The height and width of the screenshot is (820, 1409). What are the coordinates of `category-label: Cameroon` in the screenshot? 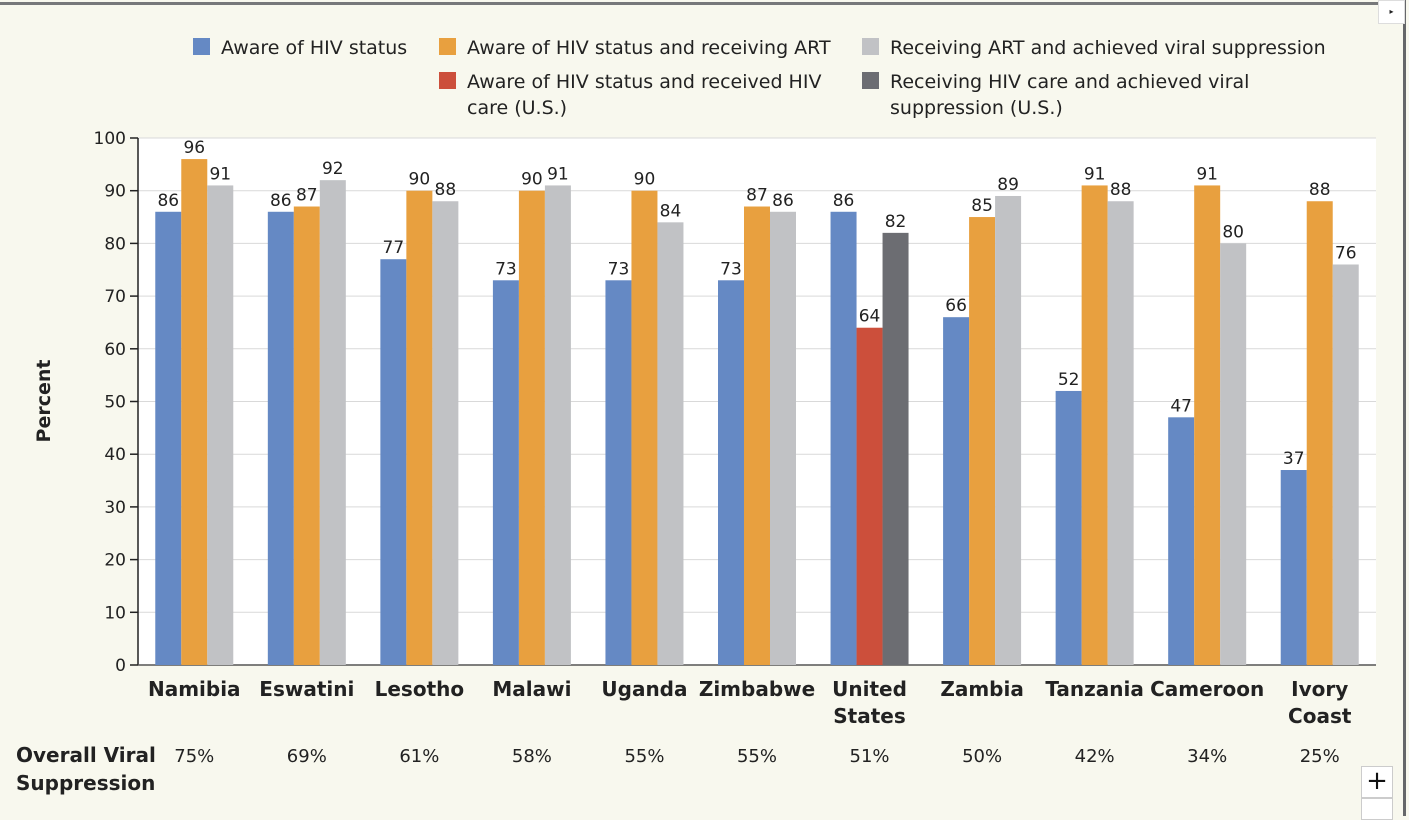 It's located at (1207, 689).